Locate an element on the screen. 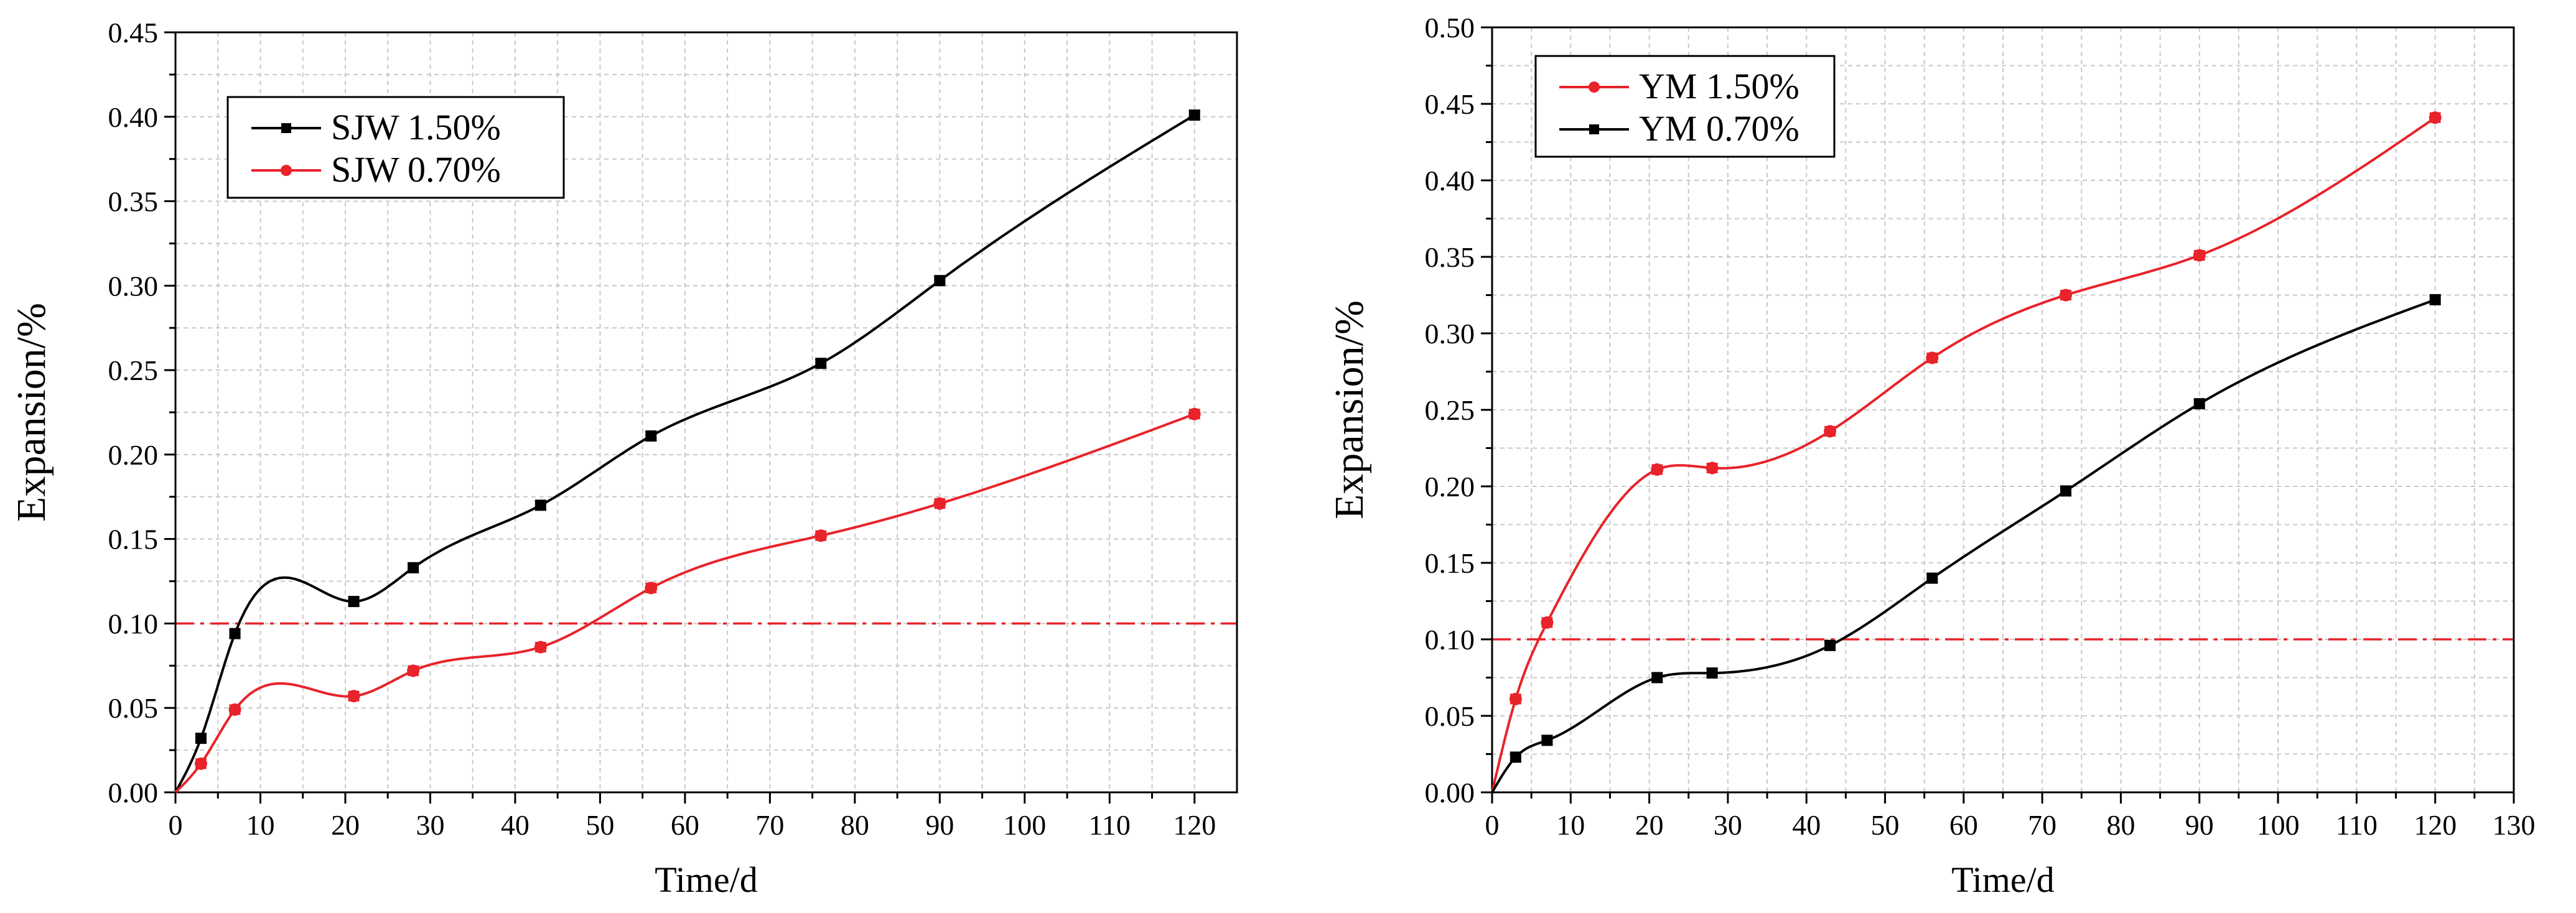  legend: SJW 1.50%SJW 0.70% is located at coordinates (395, 147).